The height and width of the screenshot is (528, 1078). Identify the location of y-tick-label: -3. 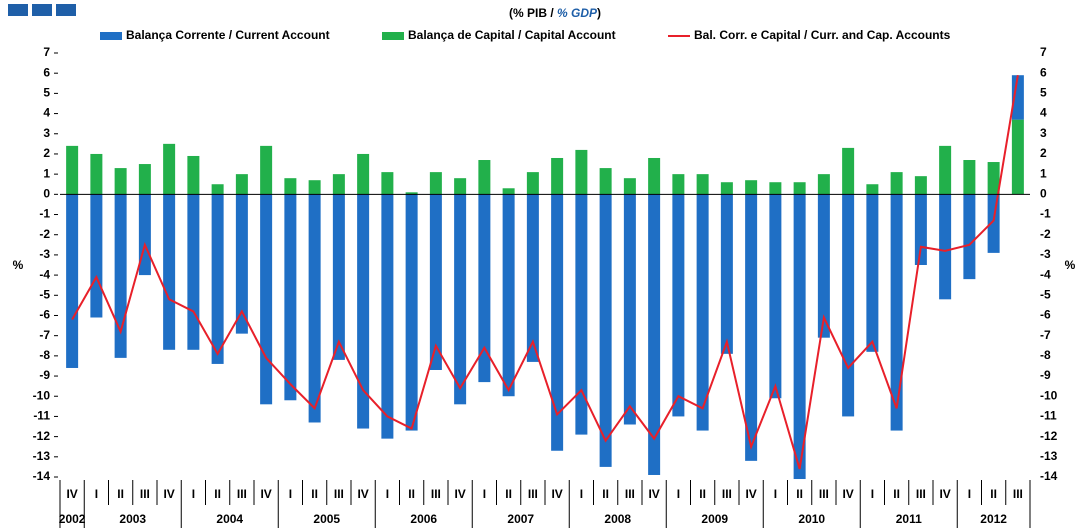
(44, 254).